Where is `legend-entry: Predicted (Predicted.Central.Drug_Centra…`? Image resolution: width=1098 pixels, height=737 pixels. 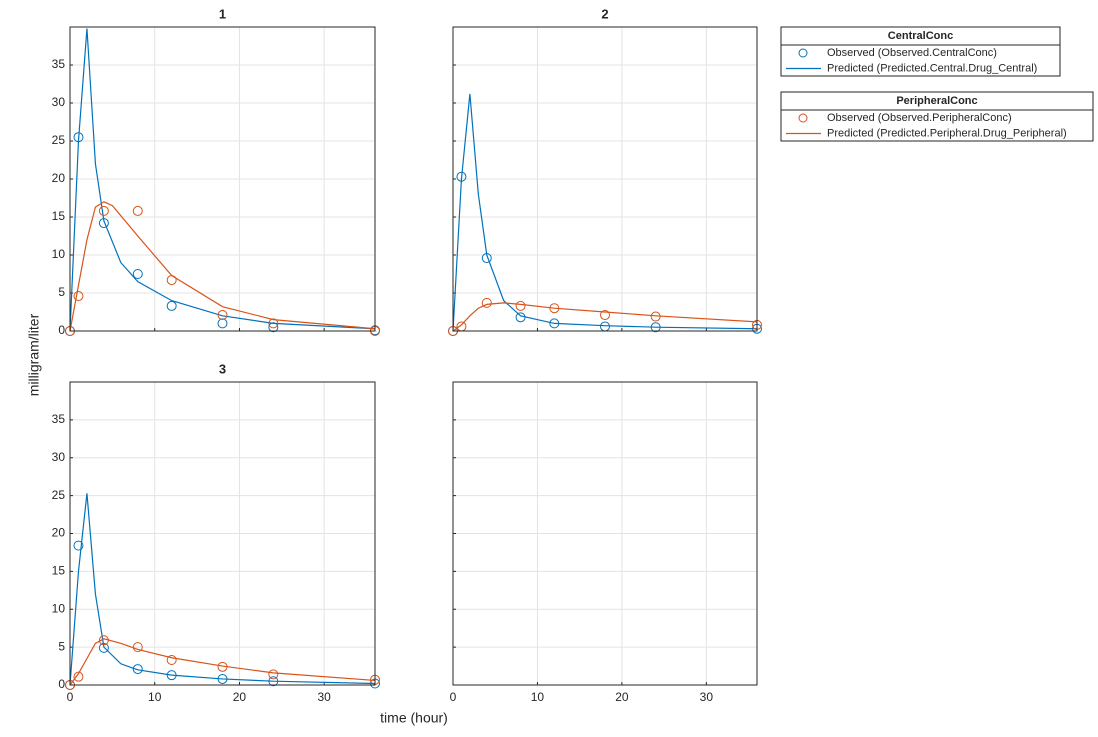
legend-entry: Predicted (Predicted.Central.Drug_Centra… is located at coordinates (932, 68).